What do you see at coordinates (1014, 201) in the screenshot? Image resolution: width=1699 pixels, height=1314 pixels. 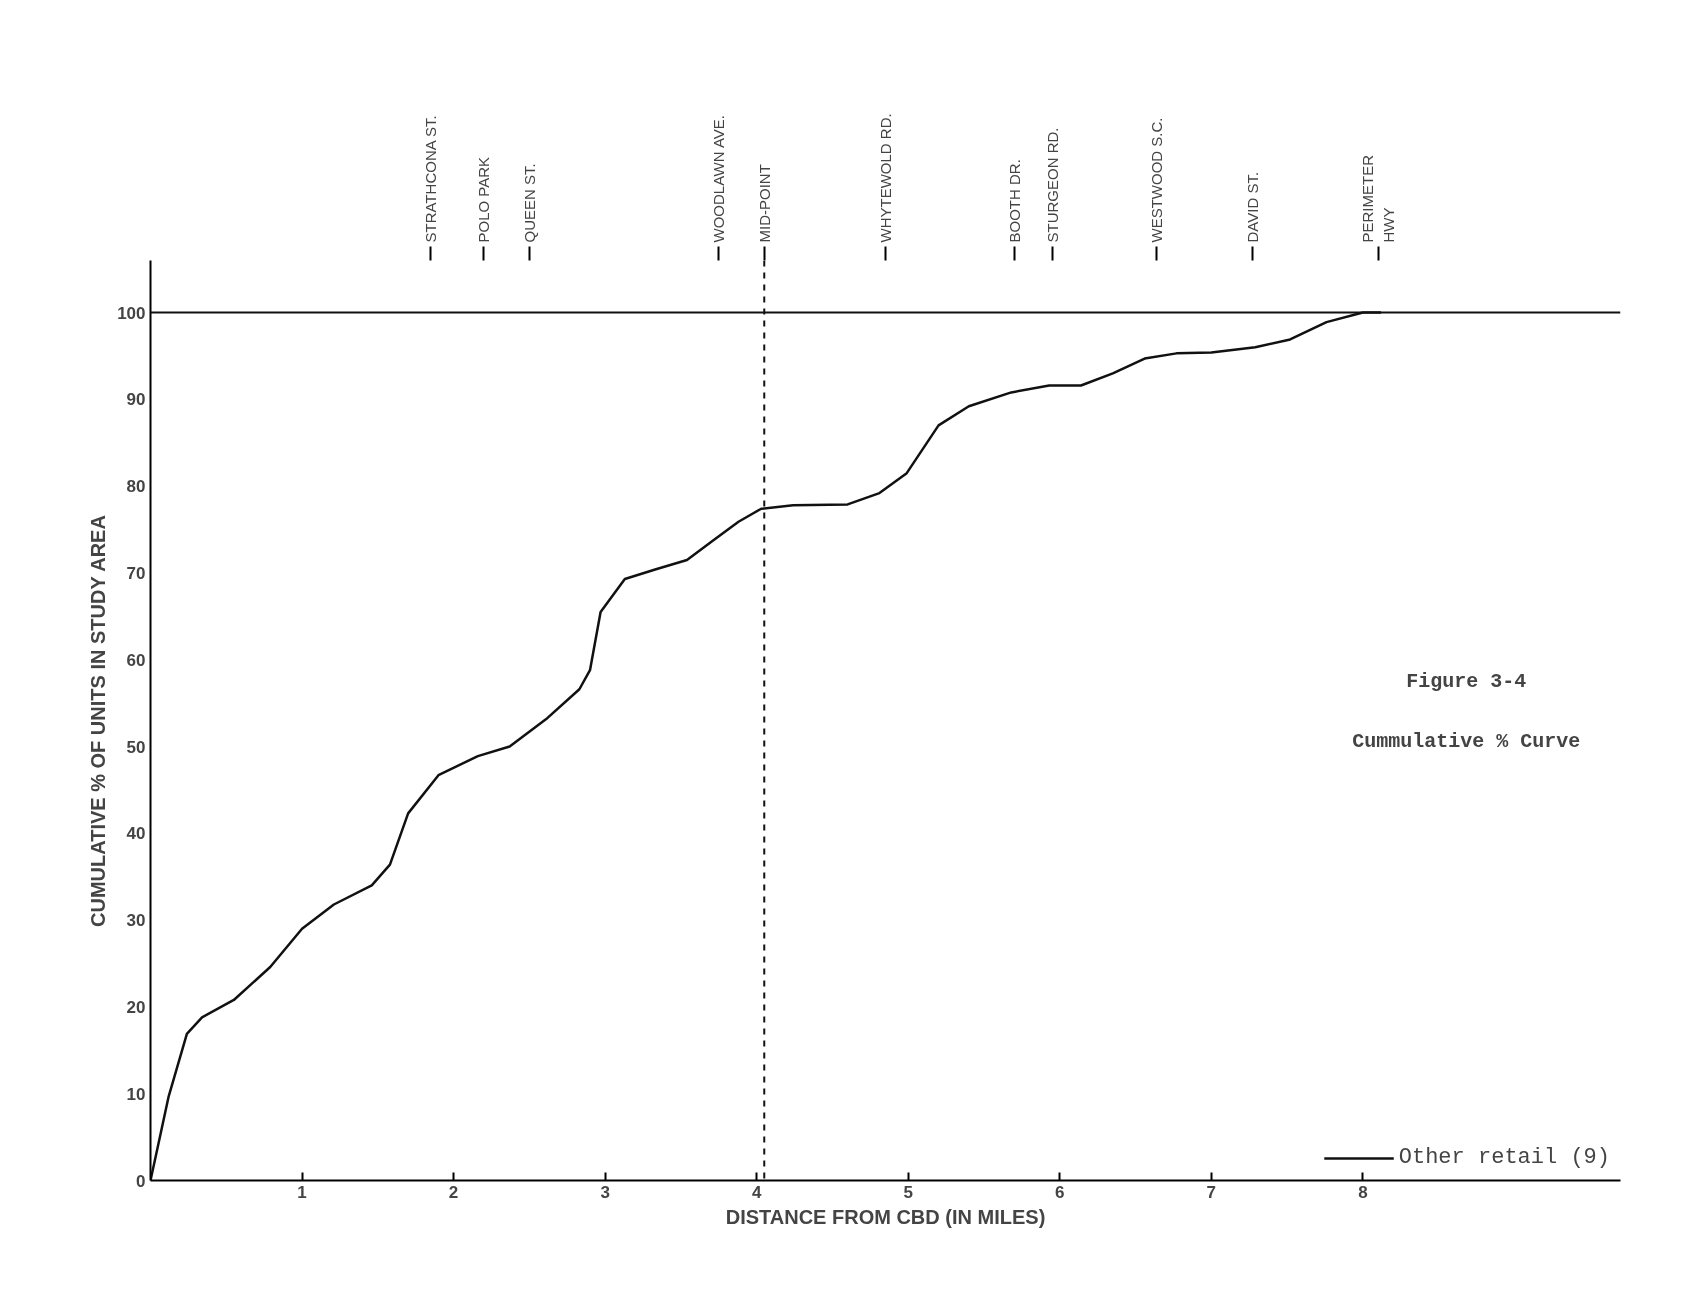 I see `ref-line-label: BOOTH DR.` at bounding box center [1014, 201].